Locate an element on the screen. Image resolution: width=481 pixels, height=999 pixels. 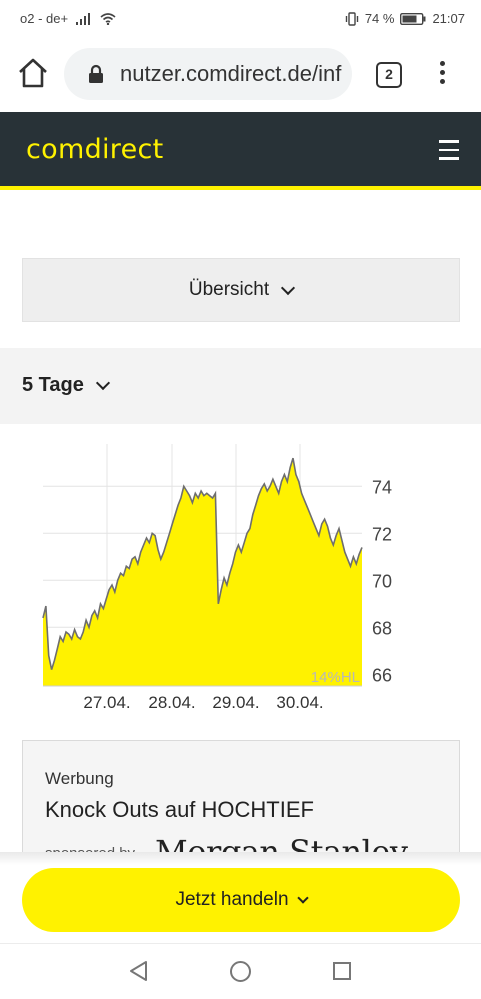
clock: 21:07 is located at coordinates (448, 18).